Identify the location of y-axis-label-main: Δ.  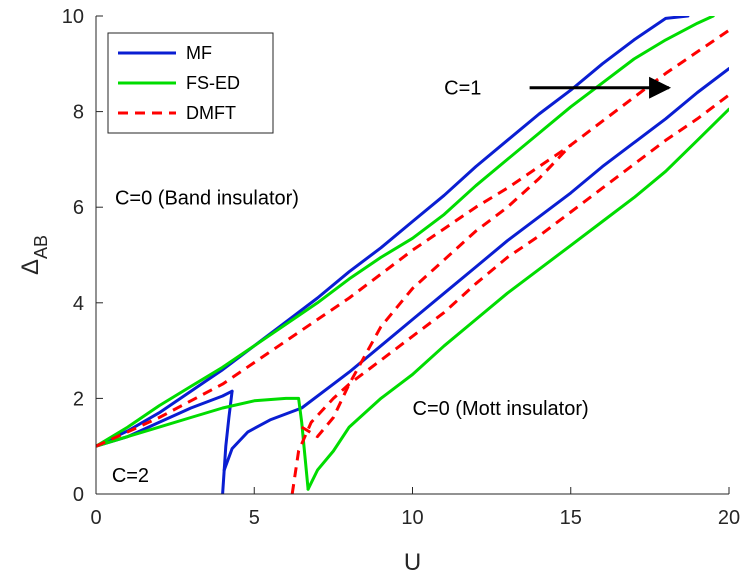
(30, 267).